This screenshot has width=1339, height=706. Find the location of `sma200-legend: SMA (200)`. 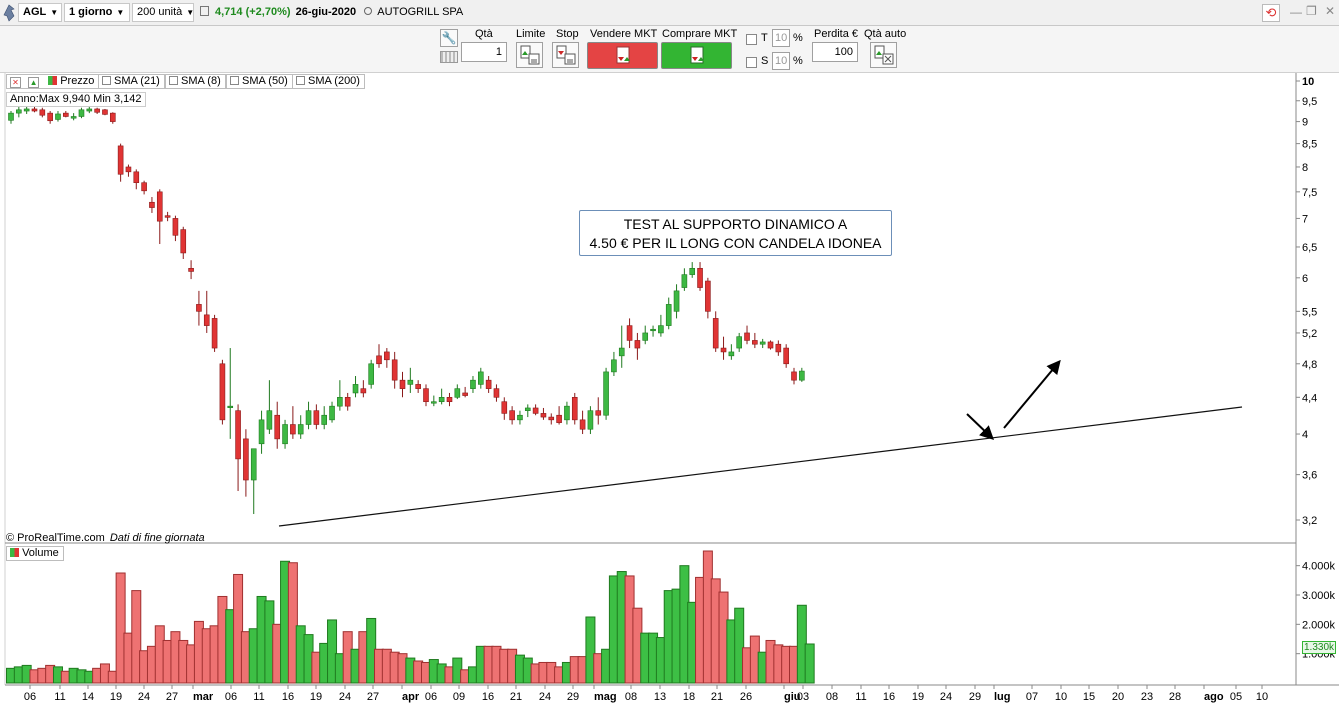

sma200-legend: SMA (200) is located at coordinates (328, 81).